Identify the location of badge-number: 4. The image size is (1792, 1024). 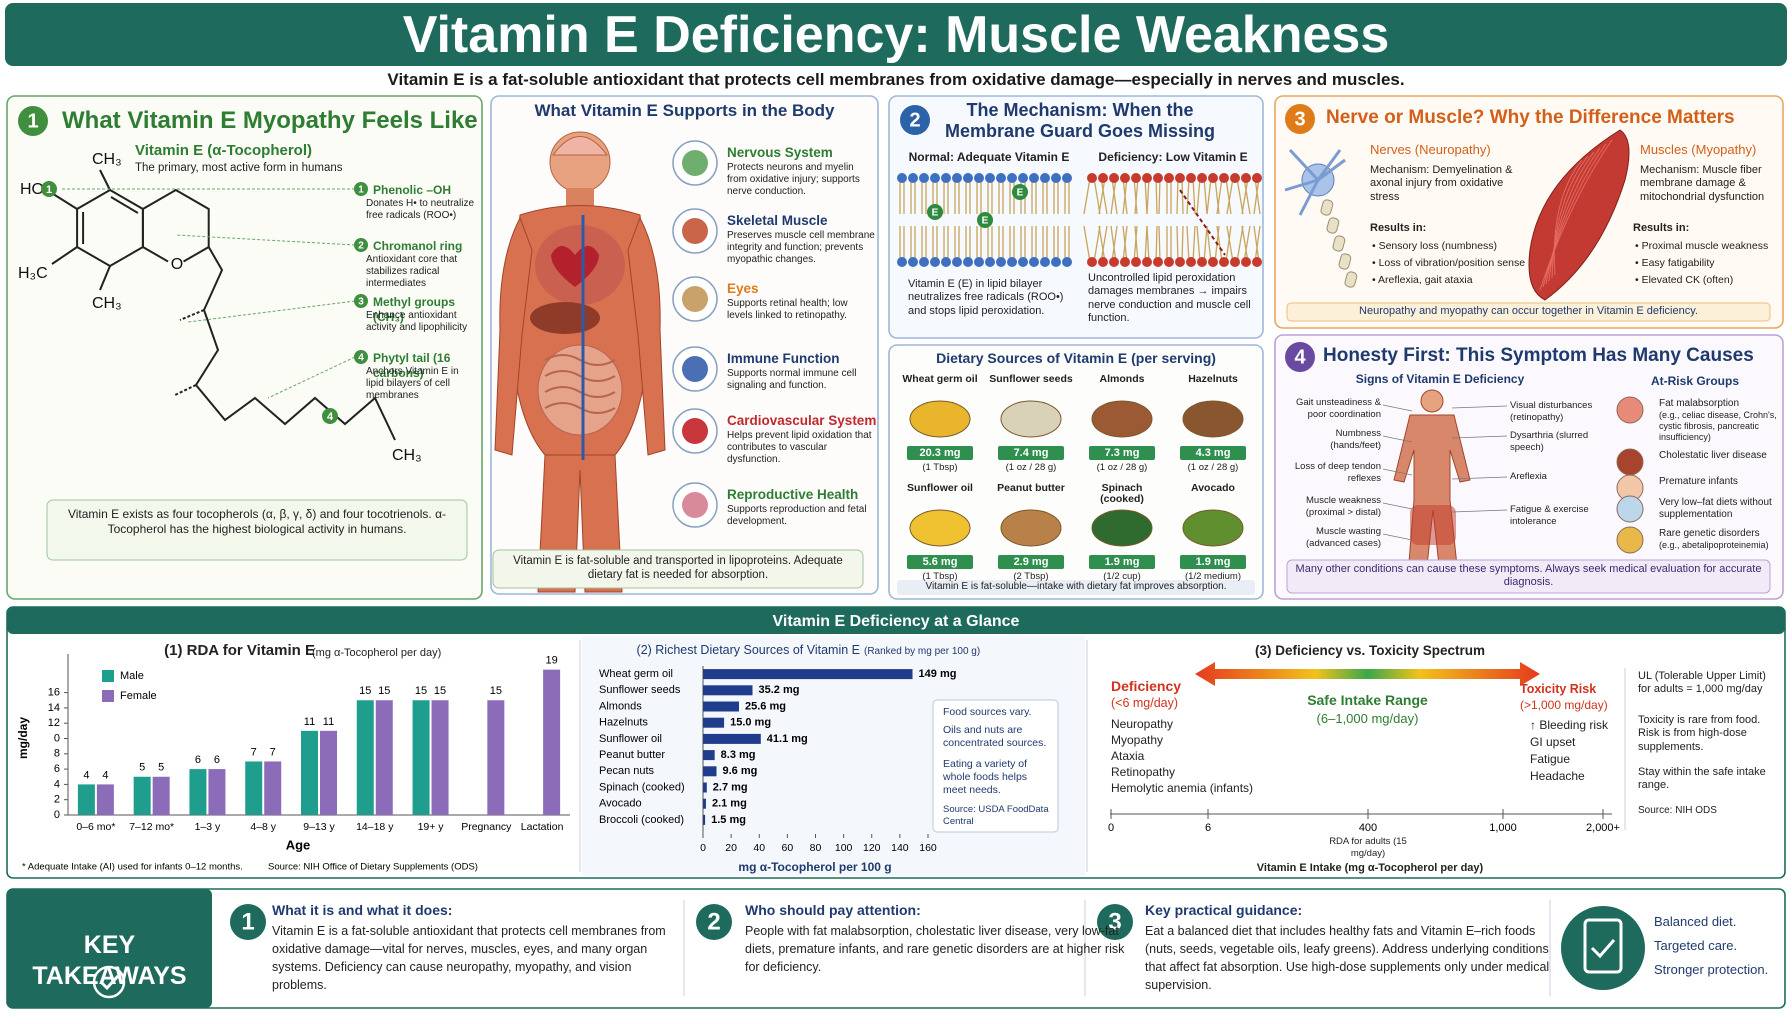
(361, 358).